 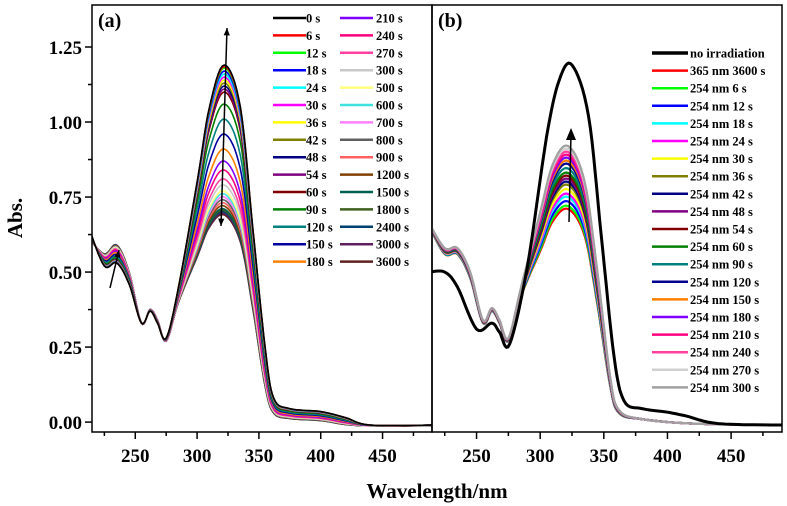 What do you see at coordinates (313, 19) in the screenshot?
I see `legend-label: 0 s` at bounding box center [313, 19].